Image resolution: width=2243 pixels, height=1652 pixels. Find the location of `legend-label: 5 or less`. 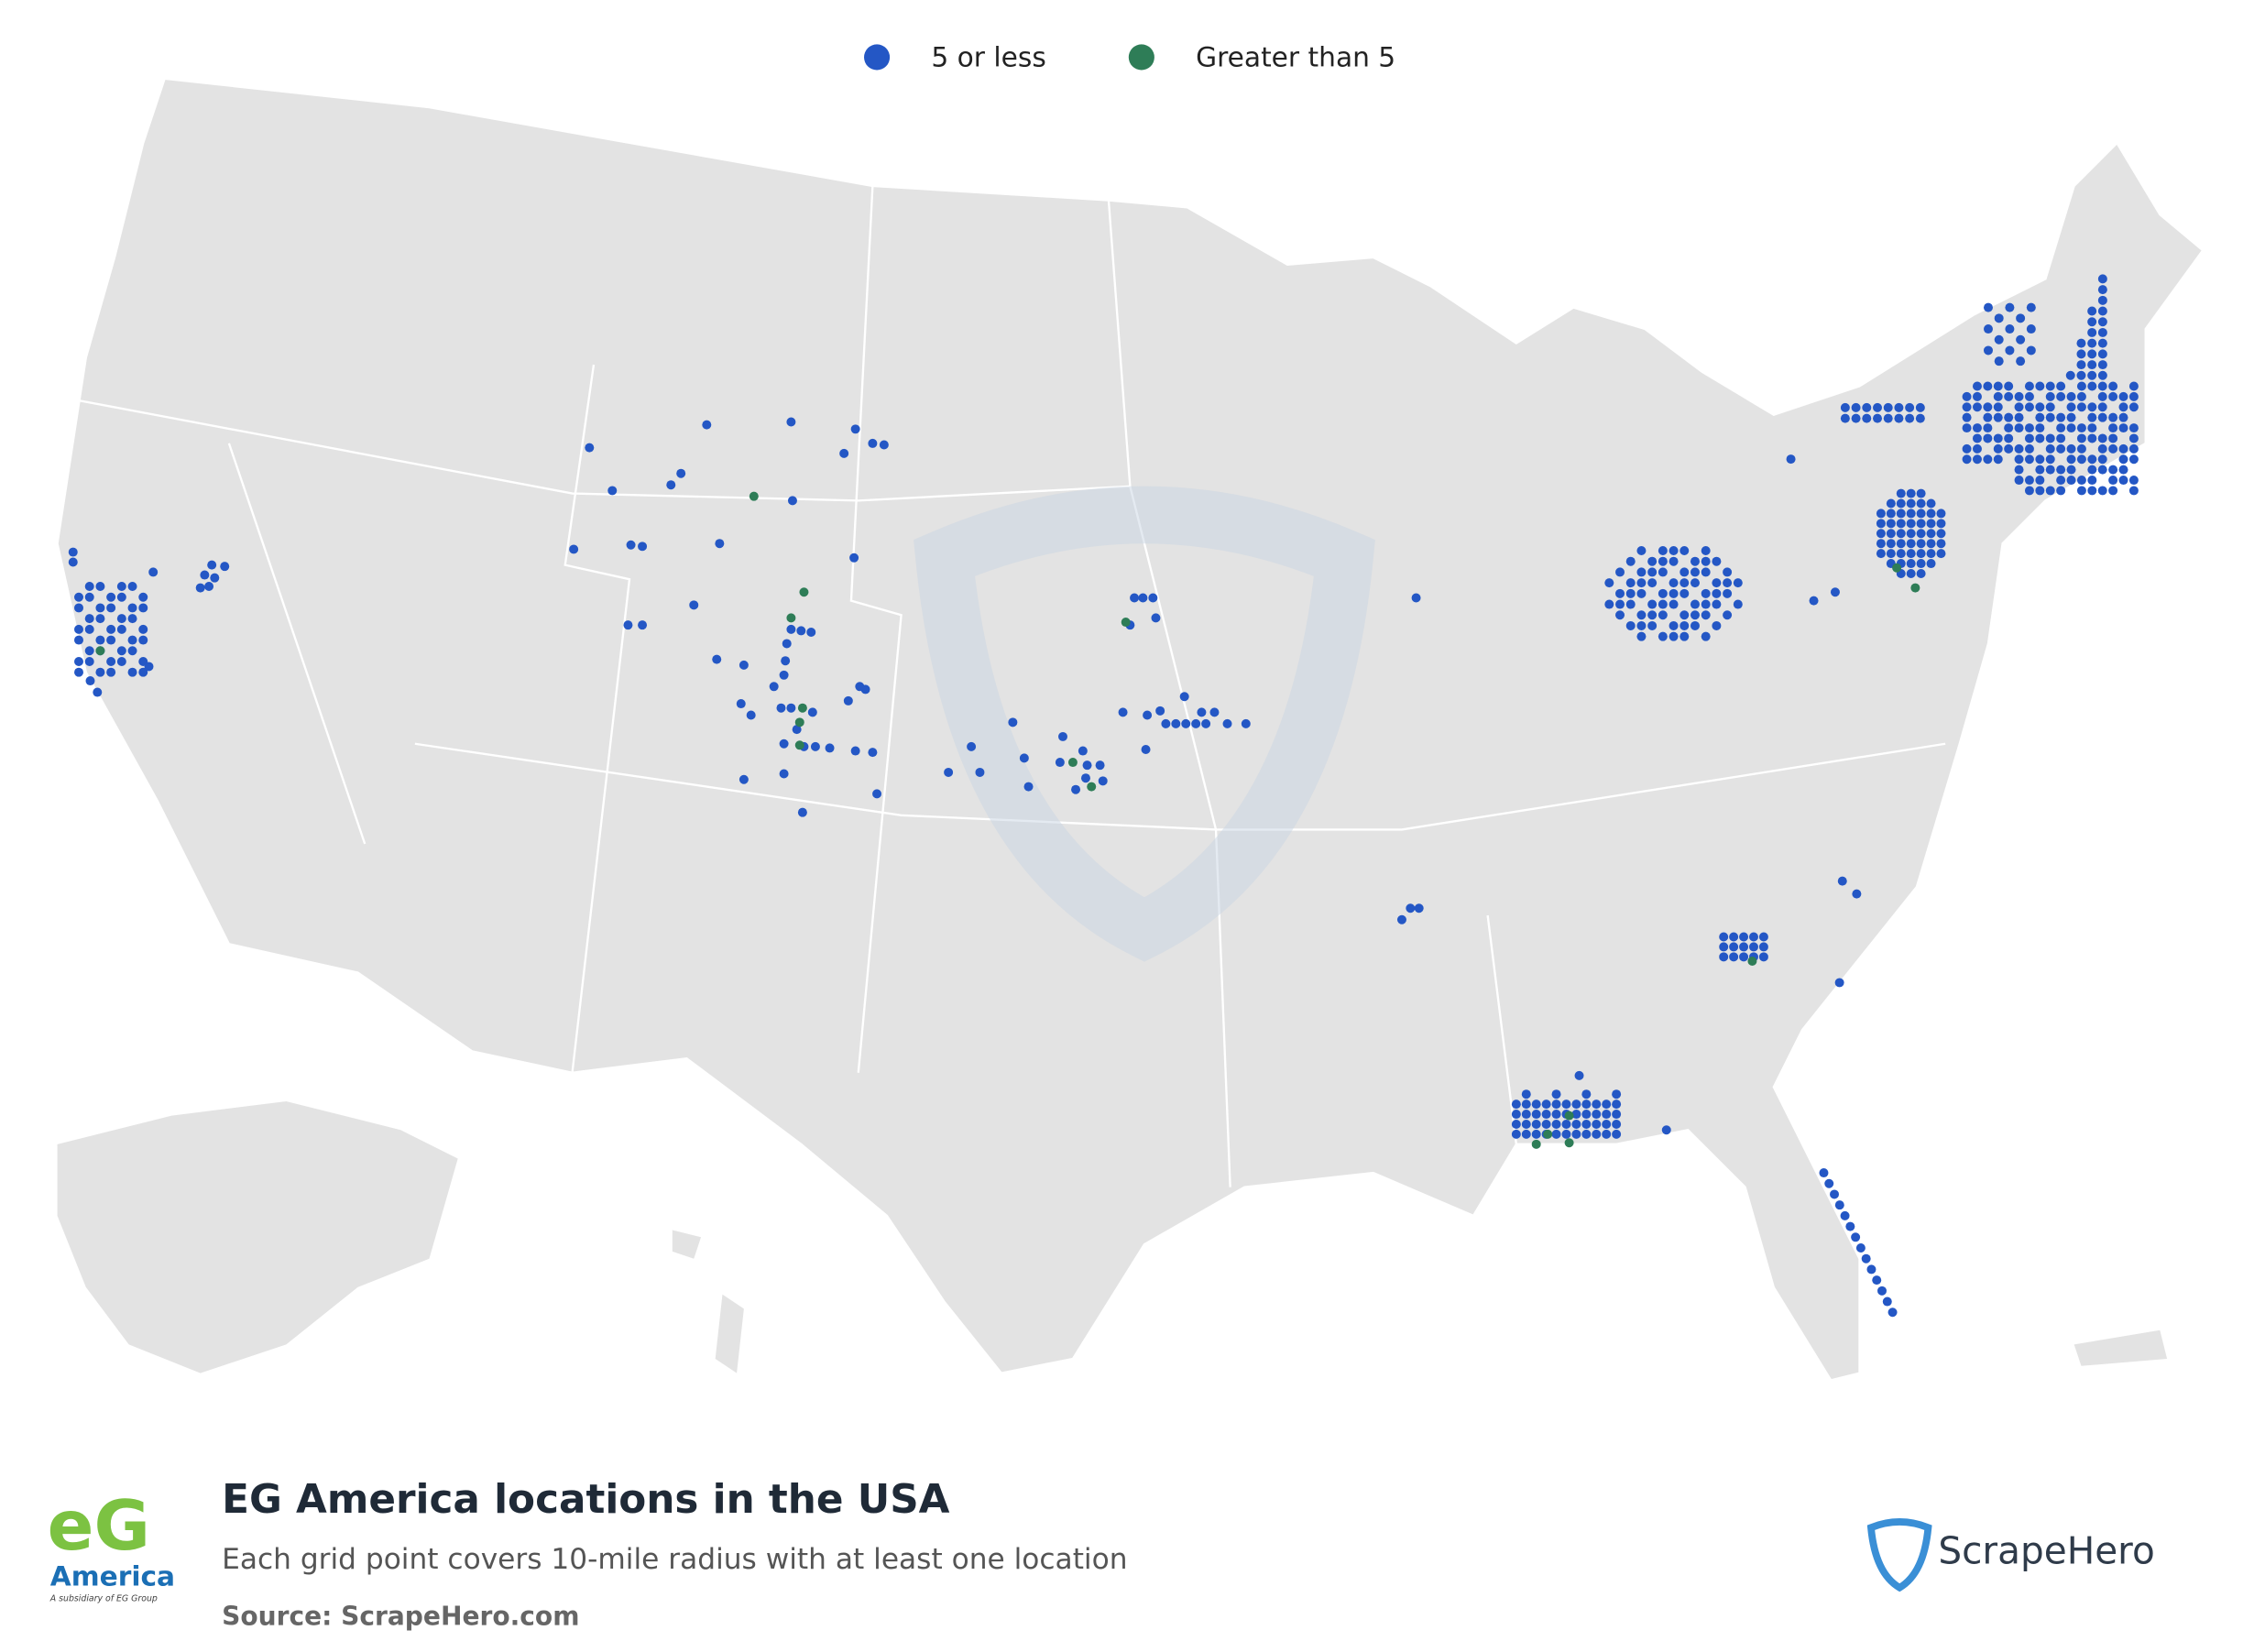

legend-label: 5 or less is located at coordinates (988, 57).